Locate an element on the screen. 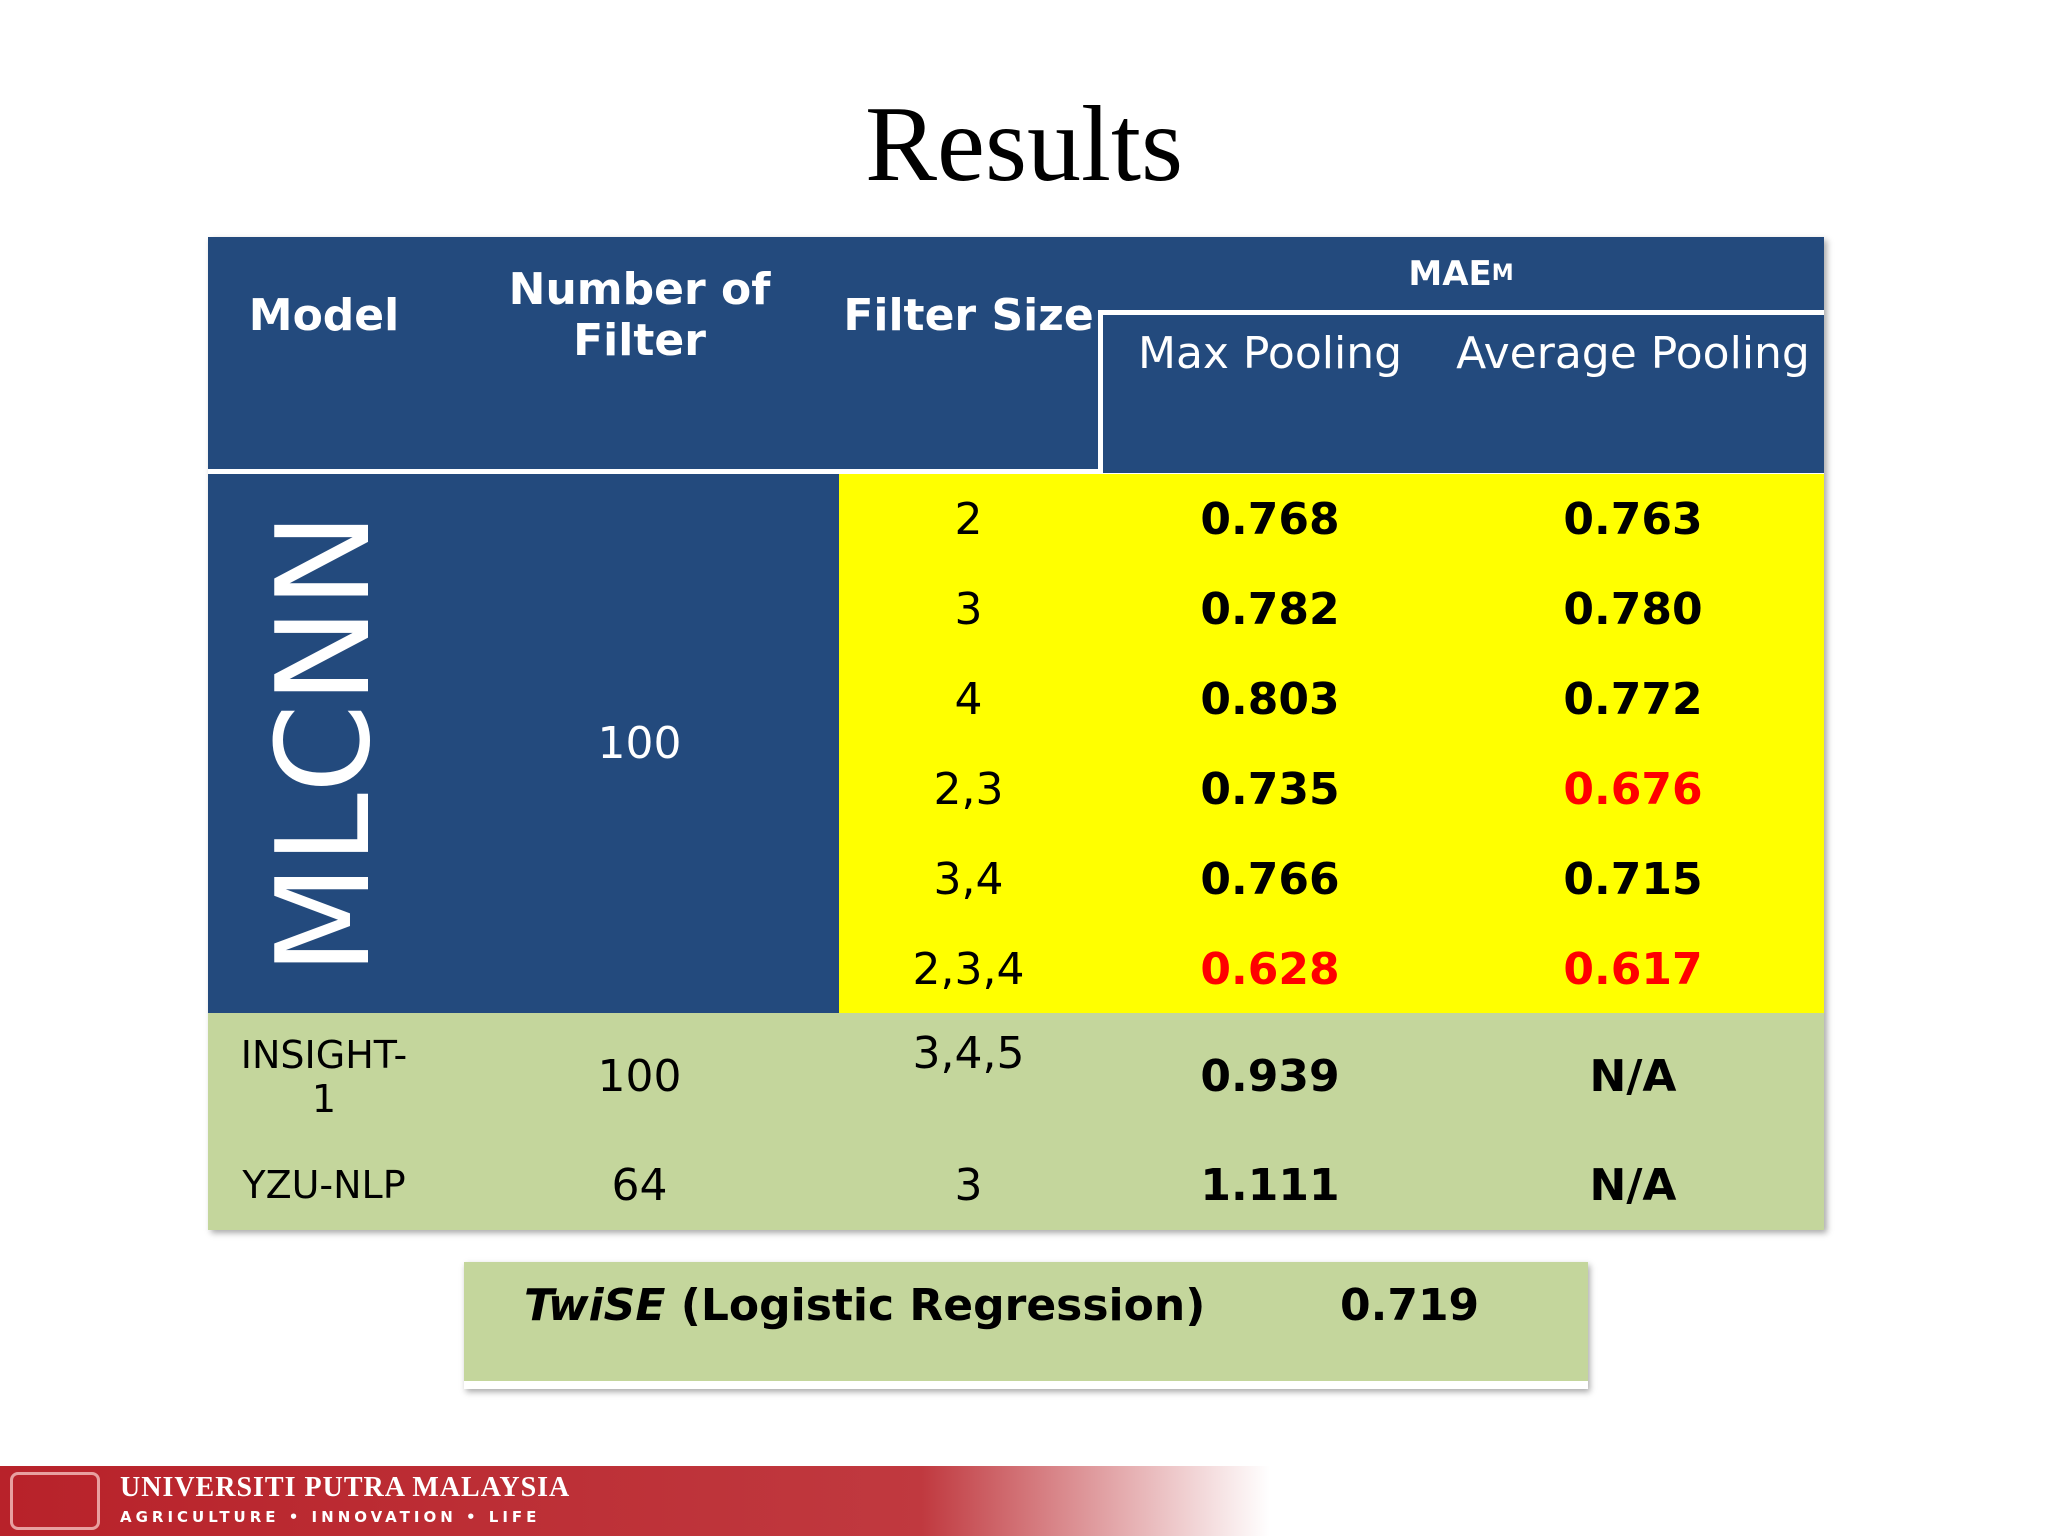 This screenshot has height=1536, width=2048. header-cell: Max Pooling is located at coordinates (1270, 353).